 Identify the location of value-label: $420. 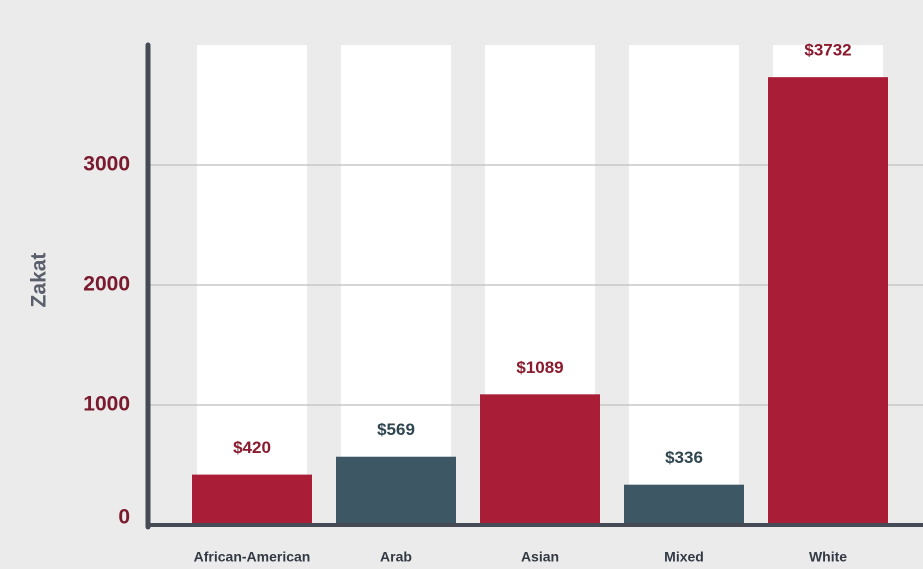
(252, 447).